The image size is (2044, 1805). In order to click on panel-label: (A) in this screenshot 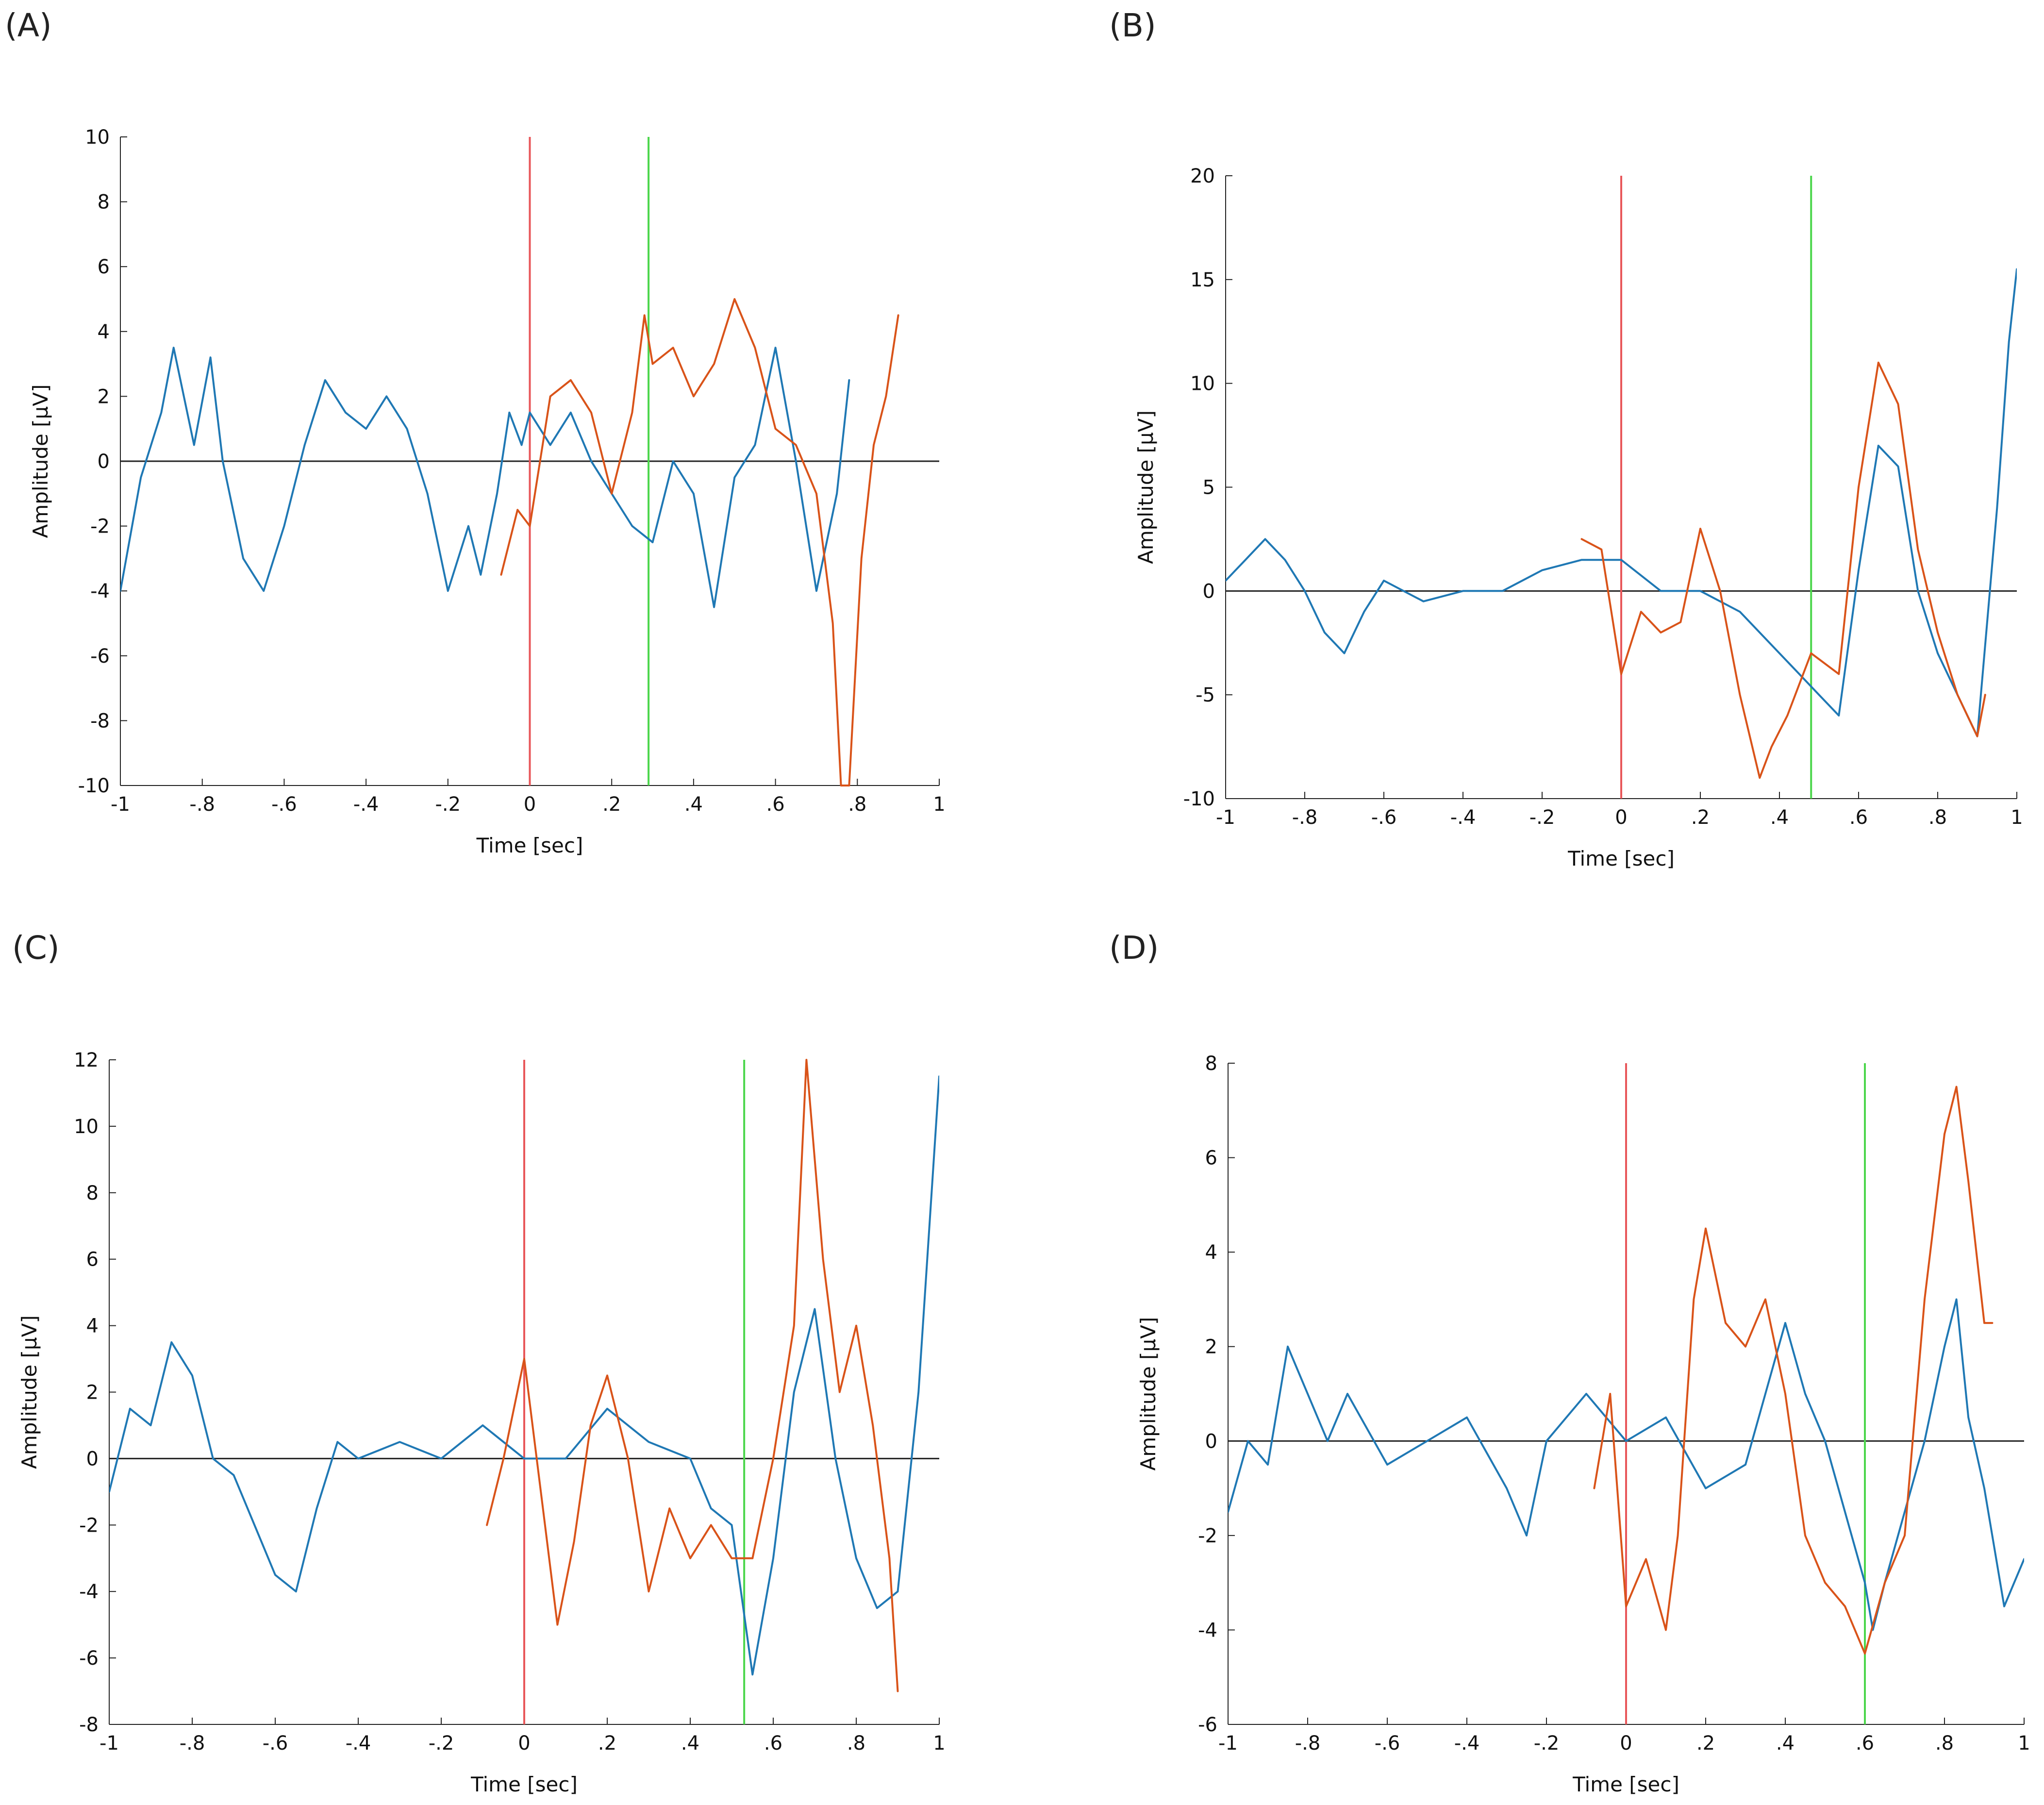, I will do `click(29, 25)`.